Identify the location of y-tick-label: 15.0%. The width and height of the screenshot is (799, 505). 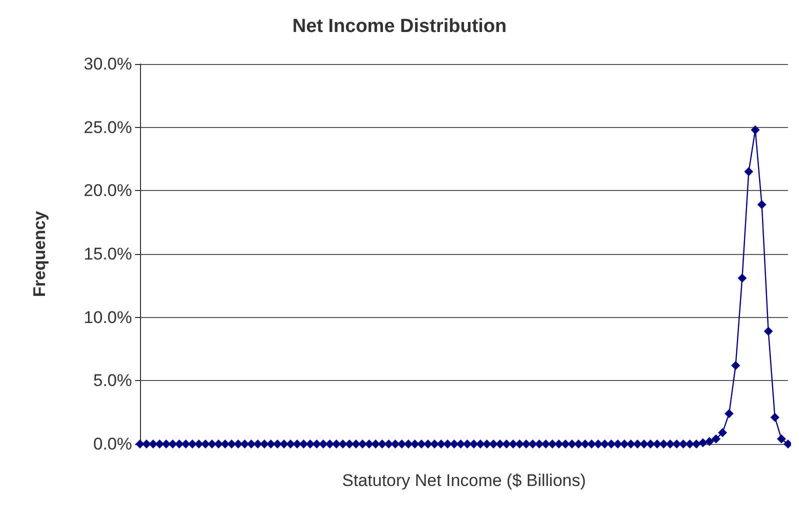
(108, 254).